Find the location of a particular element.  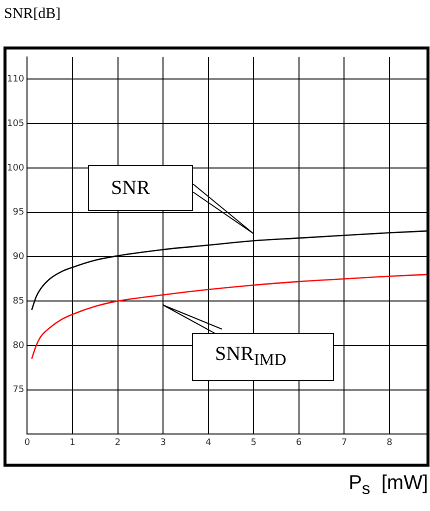

y-tick-label: 80 is located at coordinates (18, 345).